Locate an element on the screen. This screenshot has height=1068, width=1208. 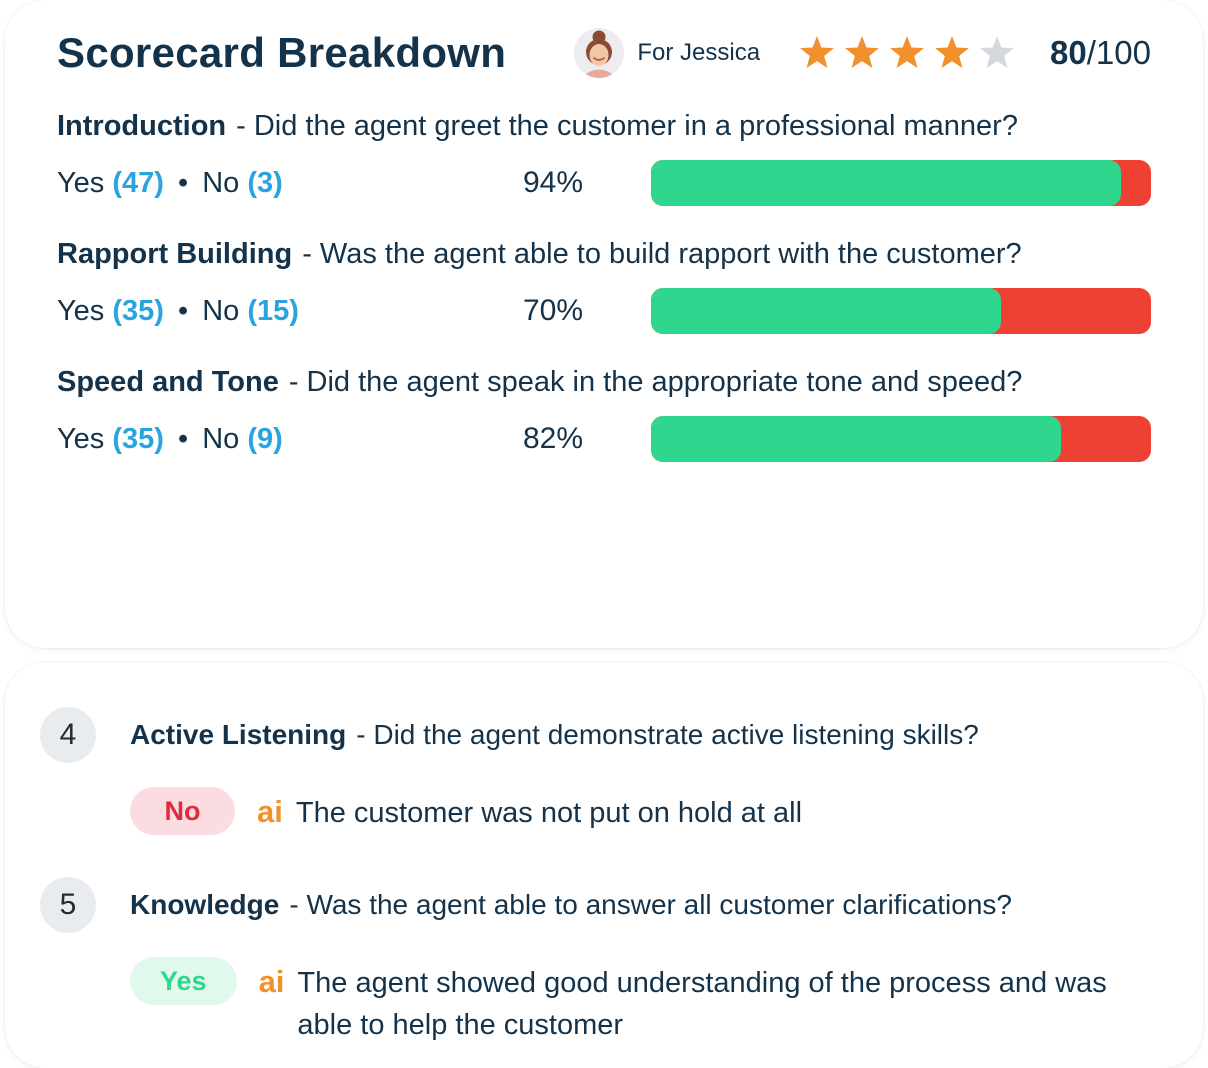
score-value: 80 is located at coordinates (1068, 52).